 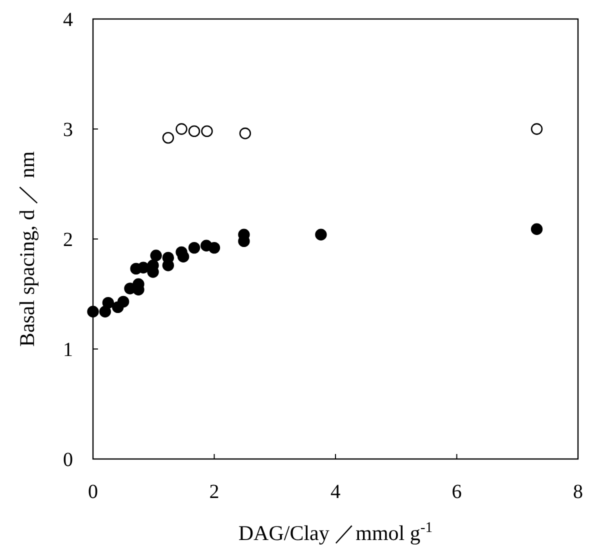 I want to click on y-axis-title: Basal spacing, d ／ nm, so click(x=27, y=249).